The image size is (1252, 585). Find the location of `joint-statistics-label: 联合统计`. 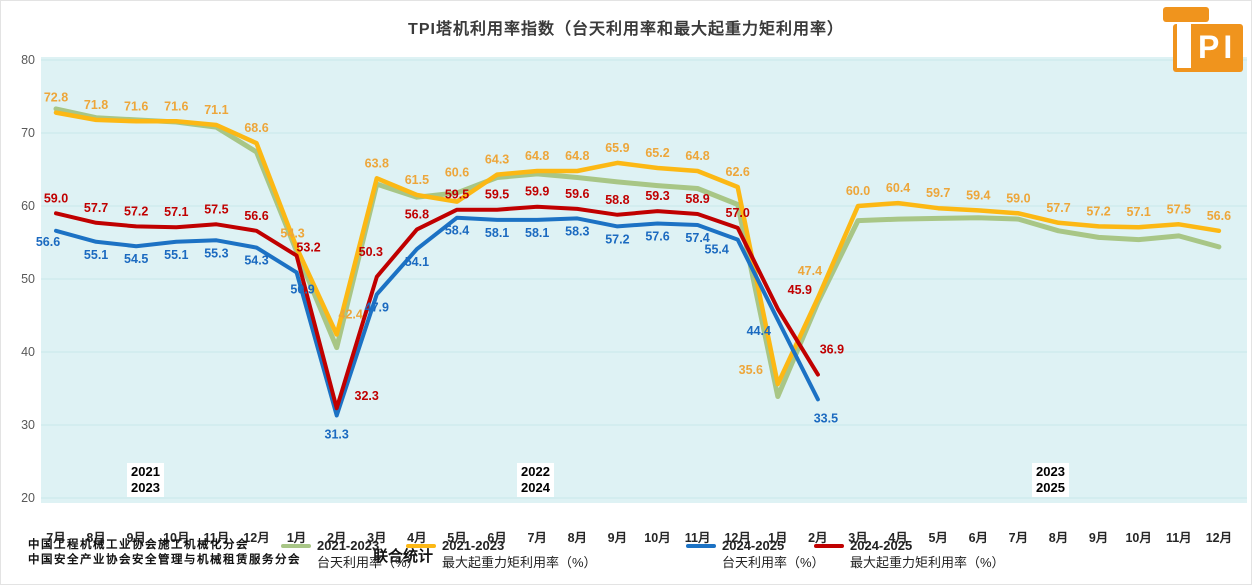

joint-statistics-label: 联合统计 is located at coordinates (403, 556).